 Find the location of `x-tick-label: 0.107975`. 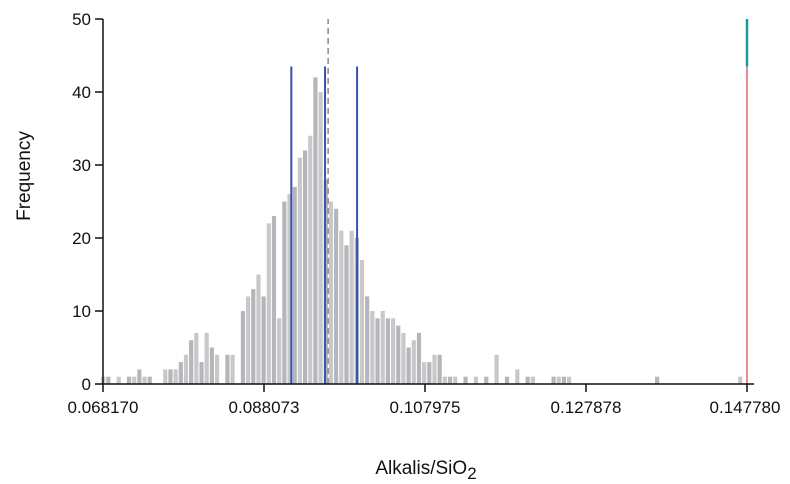

x-tick-label: 0.107975 is located at coordinates (425, 407).